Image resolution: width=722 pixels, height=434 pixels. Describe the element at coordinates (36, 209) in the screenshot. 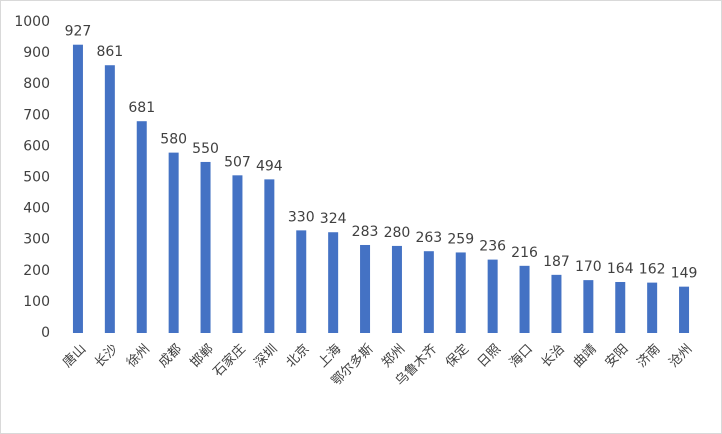

I see `y-tick-label: 400` at that location.